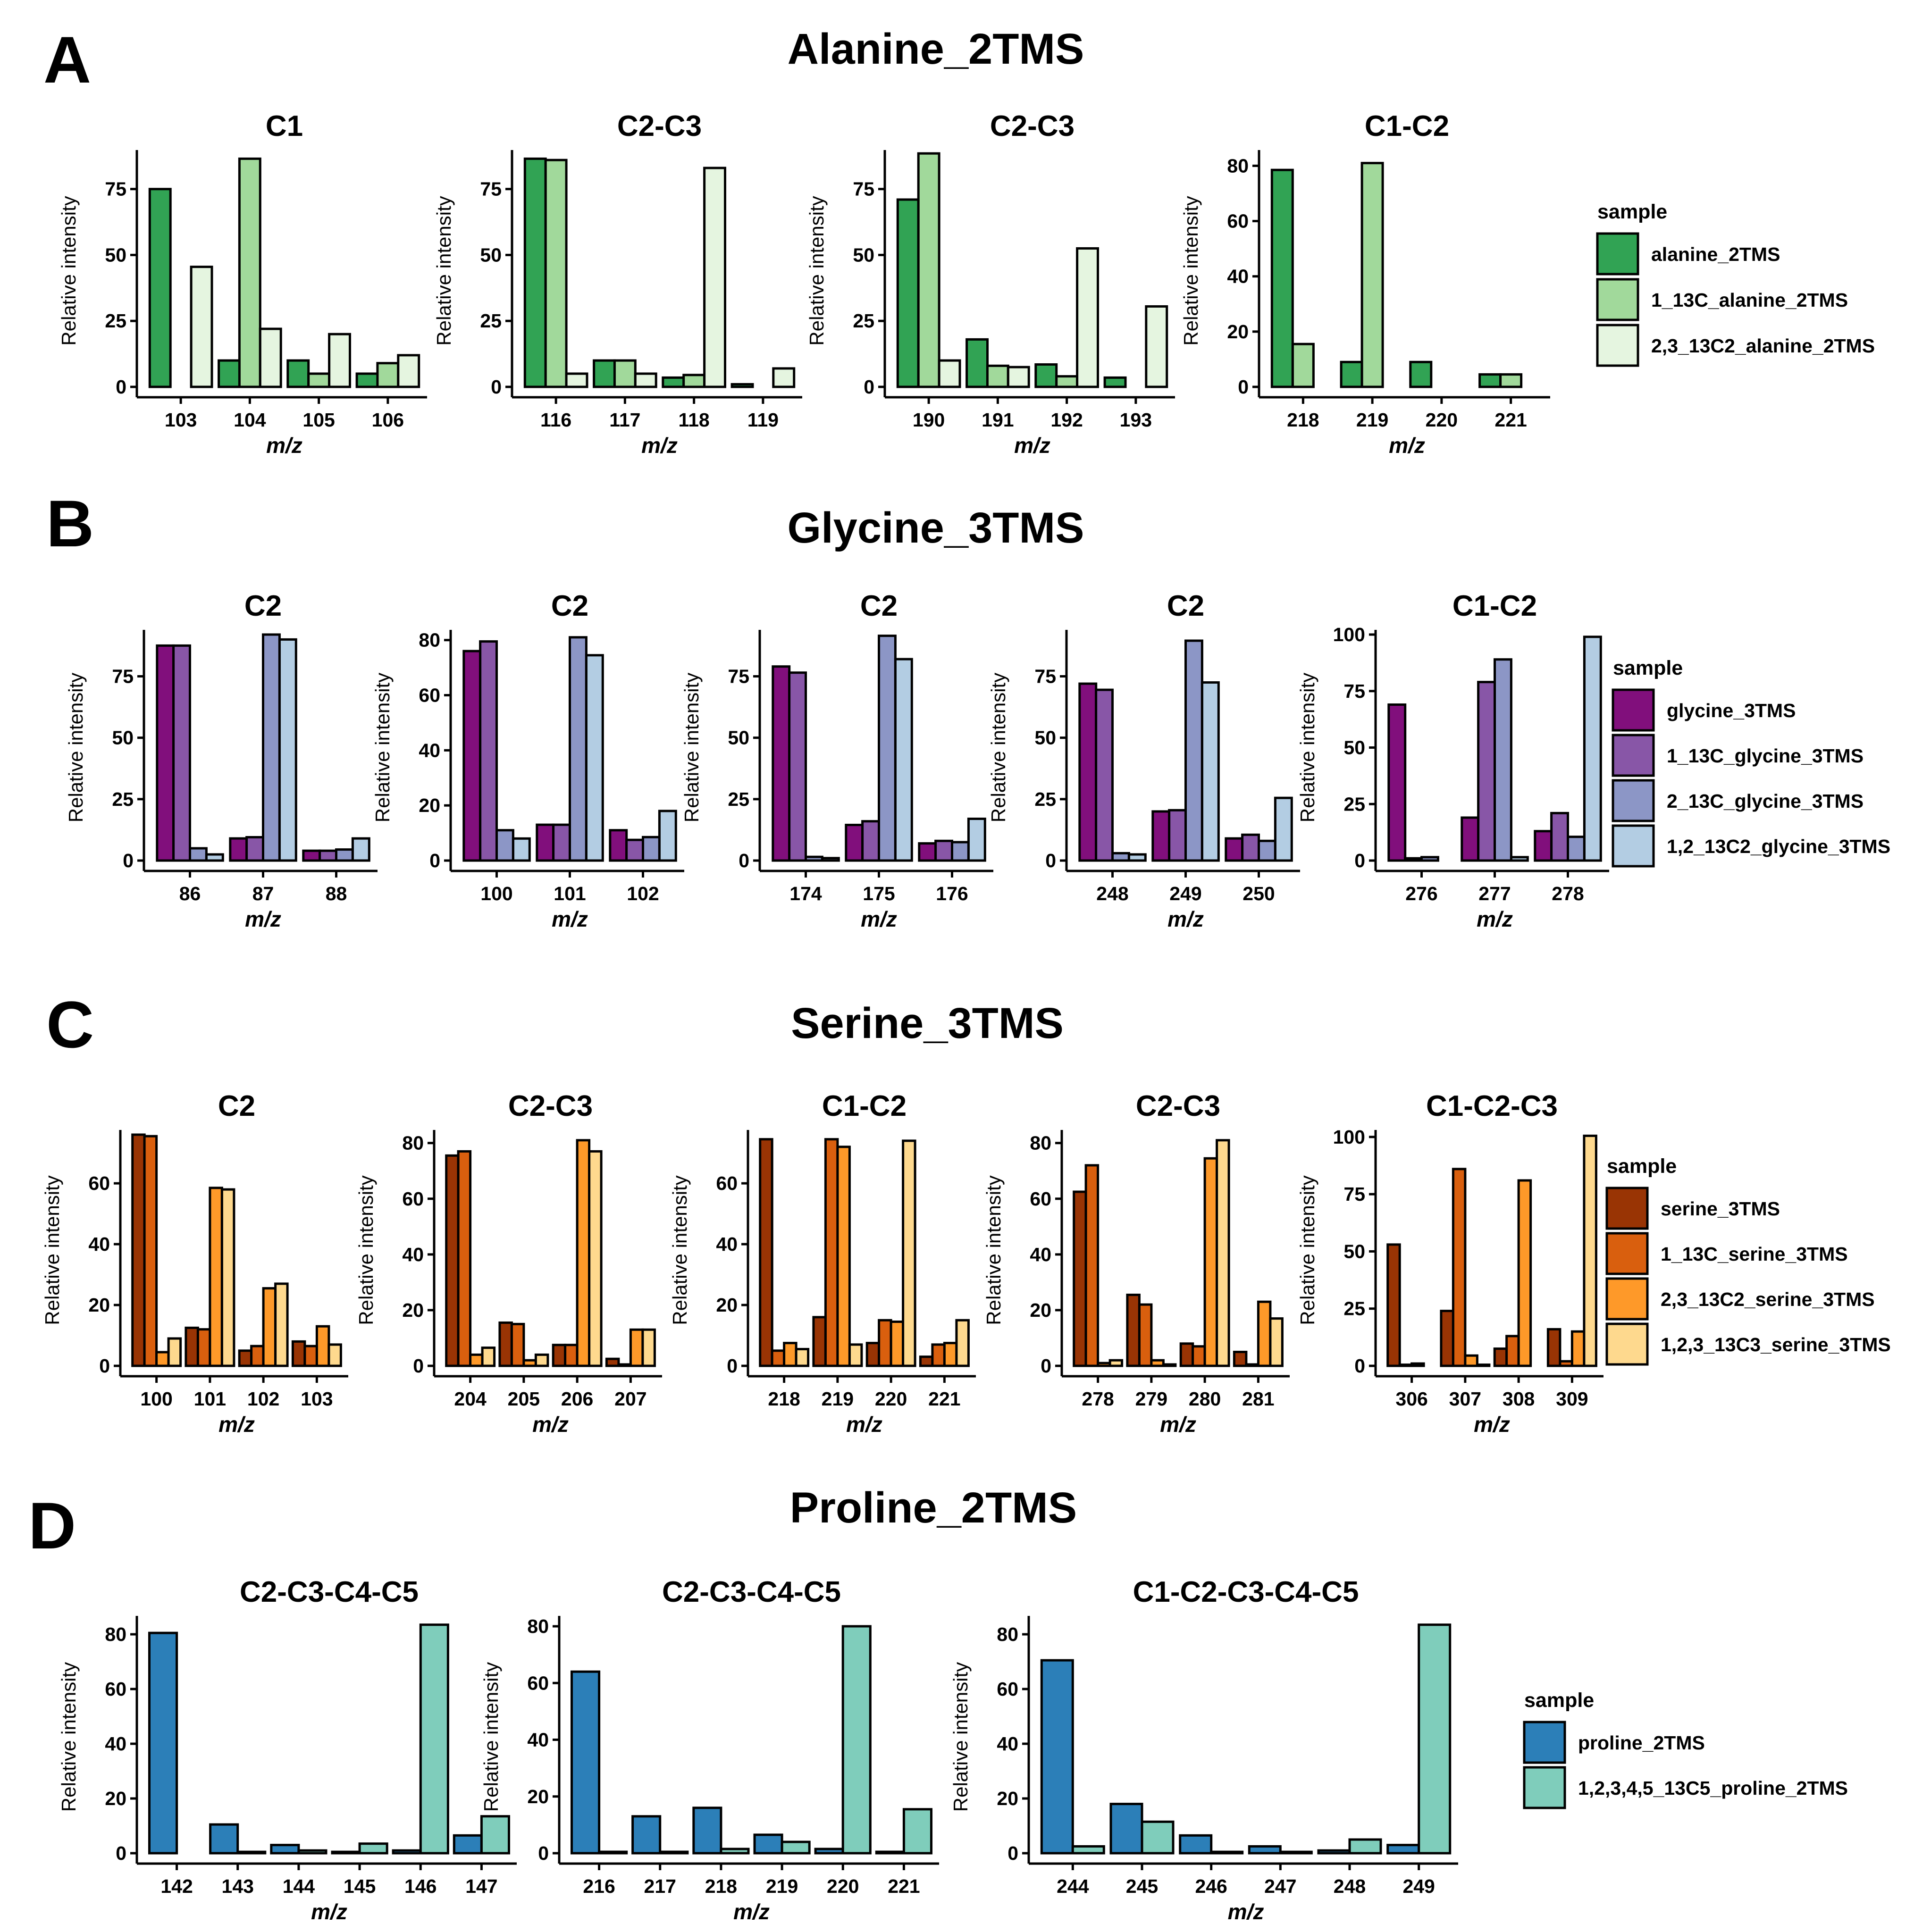 The width and height of the screenshot is (1931, 1932). What do you see at coordinates (577, 1399) in the screenshot?
I see `x-tick-label: 206` at bounding box center [577, 1399].